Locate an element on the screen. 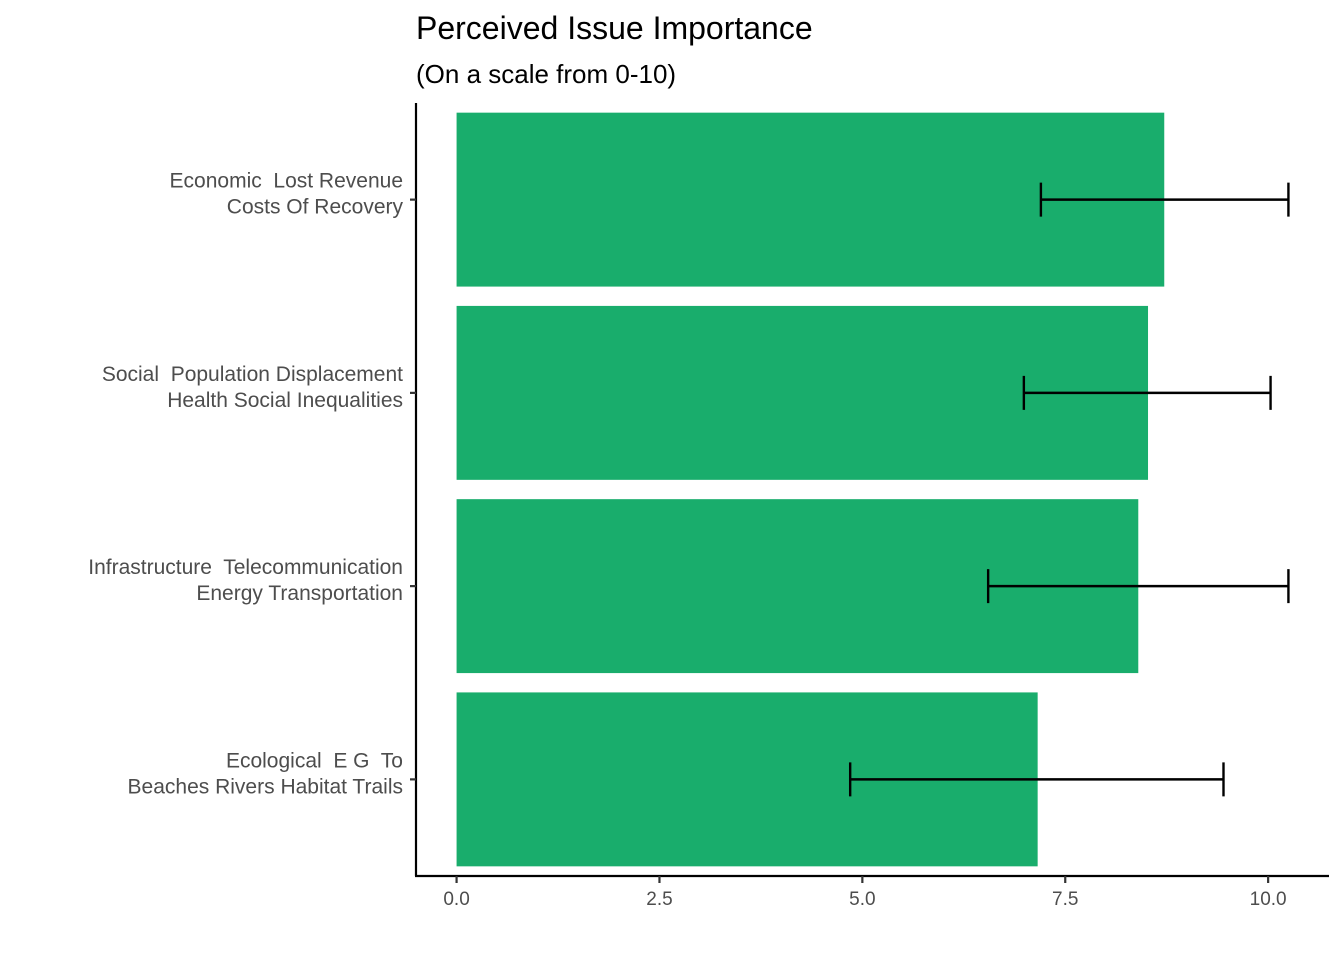 The width and height of the screenshot is (1344, 960). x-axis-ticks is located at coordinates (862, 879).